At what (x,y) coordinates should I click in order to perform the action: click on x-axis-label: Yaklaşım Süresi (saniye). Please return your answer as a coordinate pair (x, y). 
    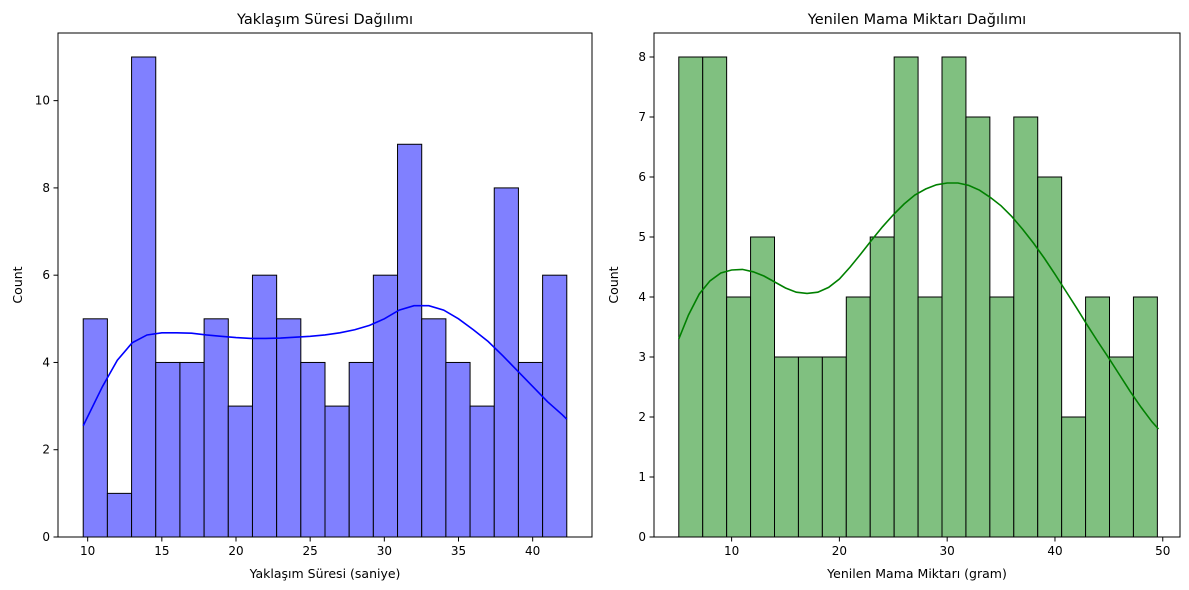
    Looking at the image, I should click on (325, 573).